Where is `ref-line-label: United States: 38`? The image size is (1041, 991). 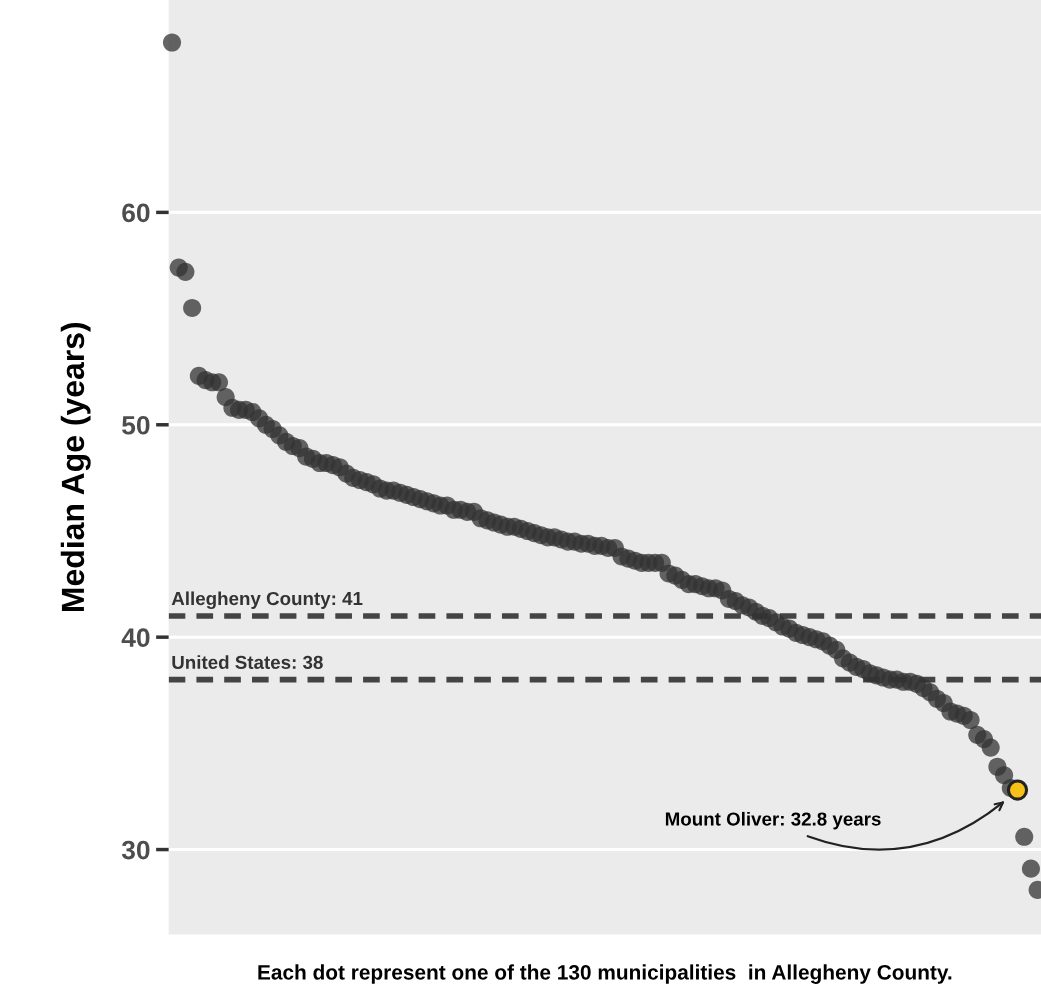
ref-line-label: United States: 38 is located at coordinates (247, 662).